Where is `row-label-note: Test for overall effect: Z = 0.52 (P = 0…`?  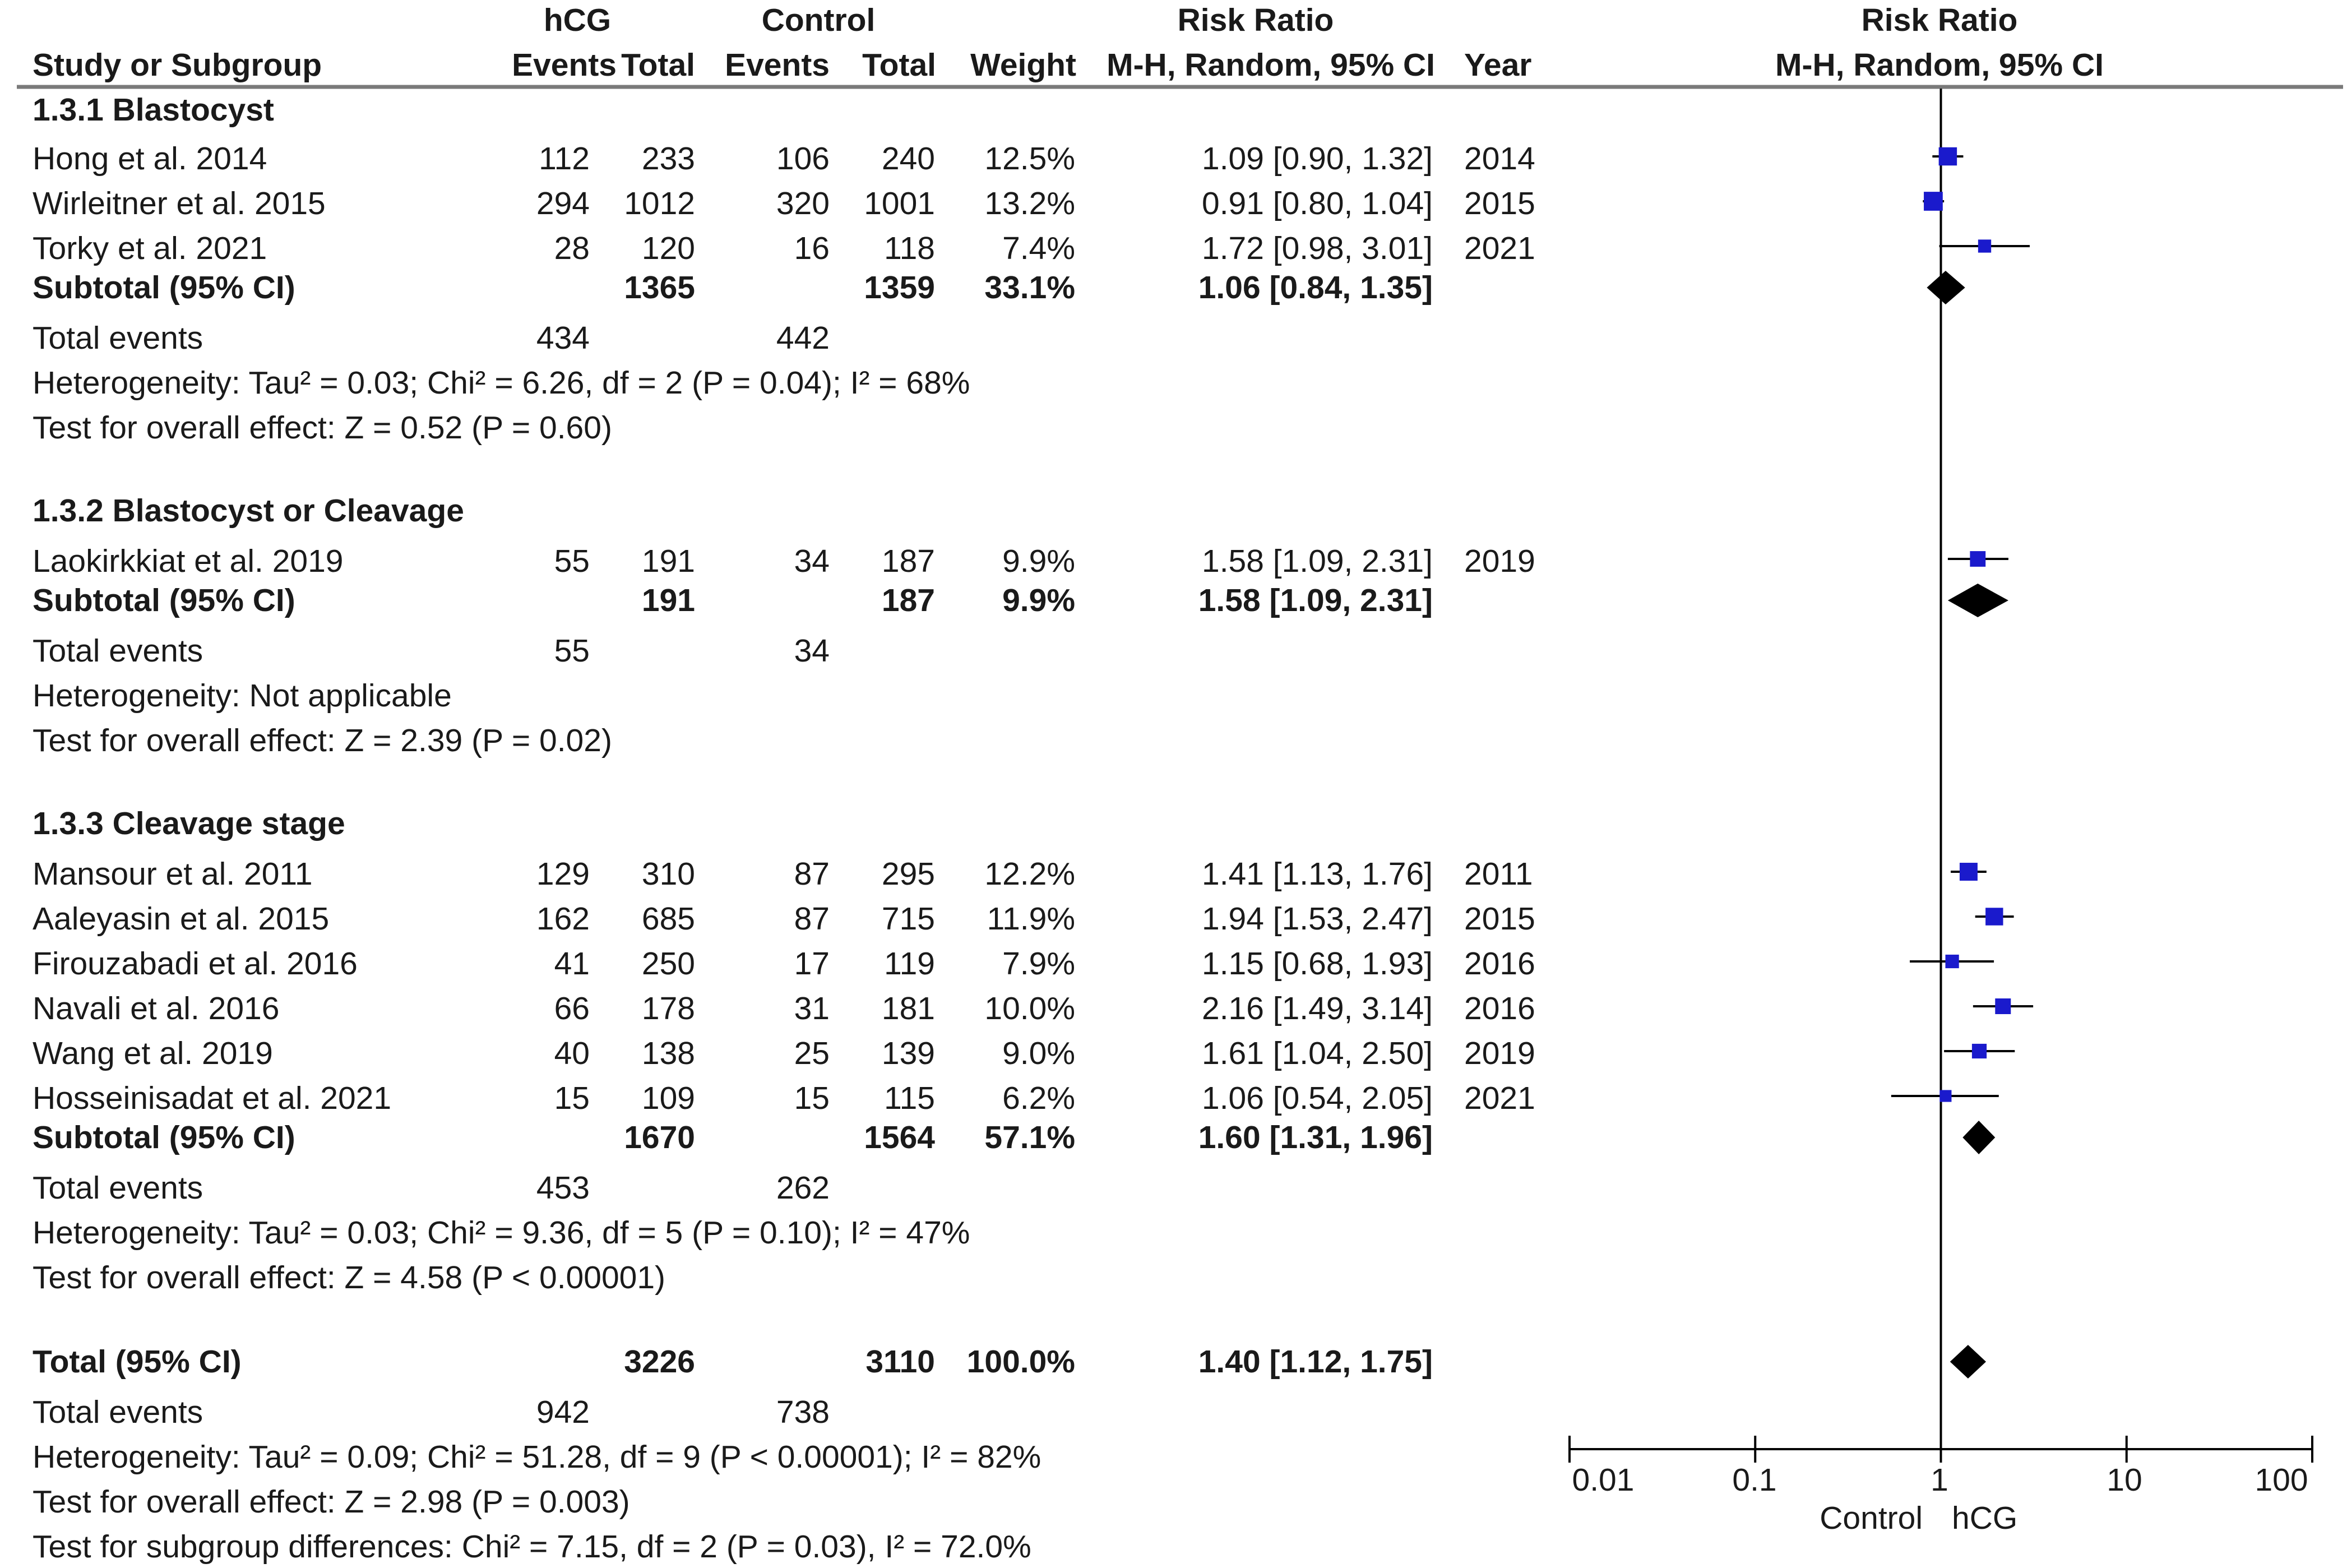
row-label-note: Test for overall effect: Z = 0.52 (P = 0… is located at coordinates (322, 428).